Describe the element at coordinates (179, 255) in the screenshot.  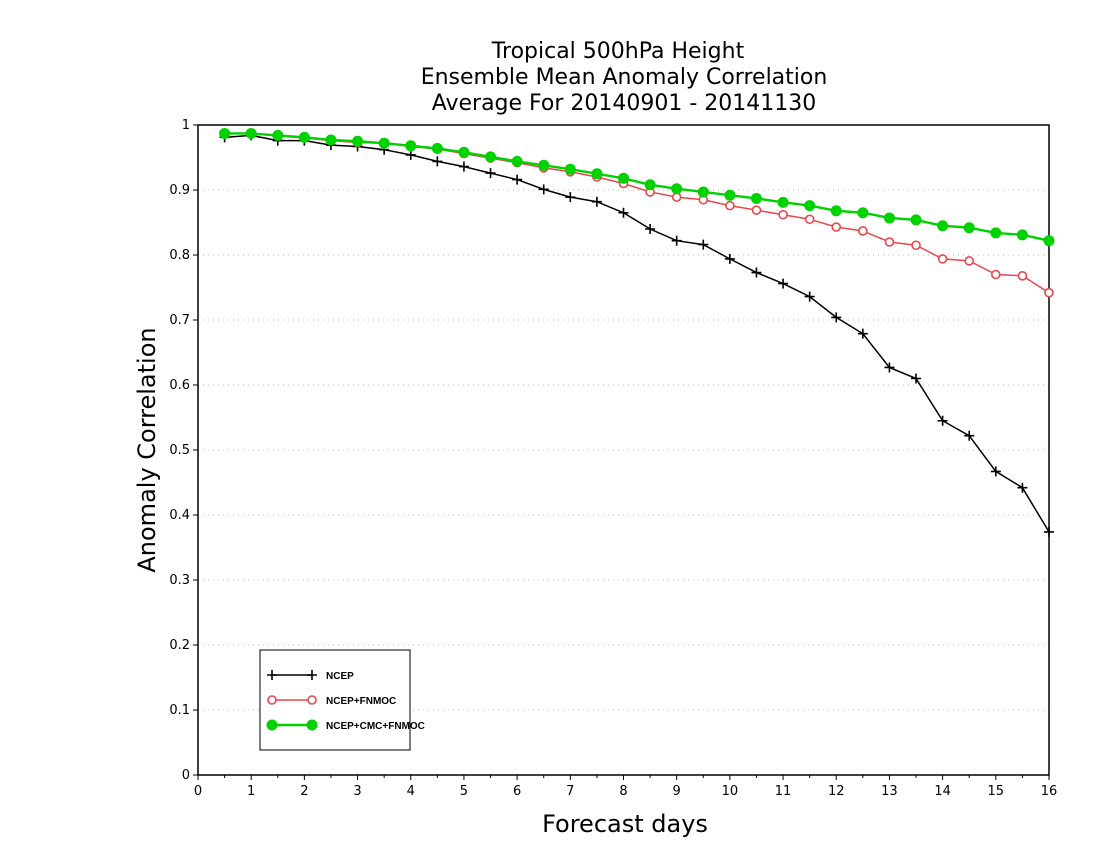
I see `y-tick-label: 0.8` at that location.